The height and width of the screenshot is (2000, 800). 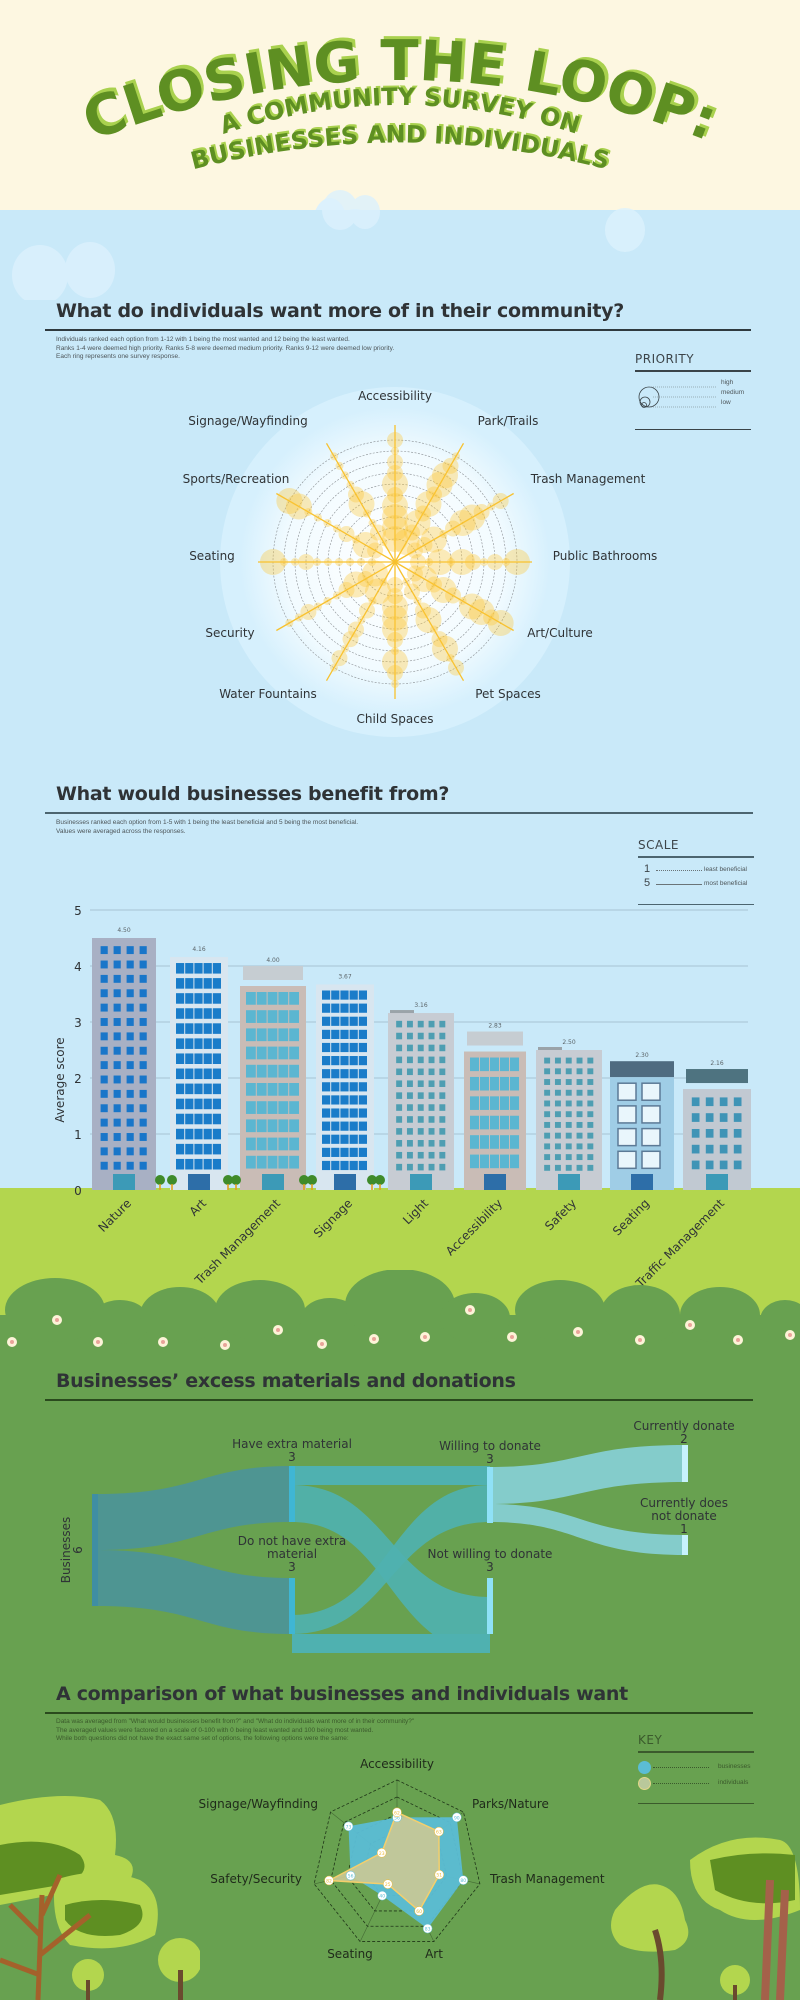 What do you see at coordinates (587, 1529) in the screenshot?
I see `flow-willing-notdonate` at bounding box center [587, 1529].